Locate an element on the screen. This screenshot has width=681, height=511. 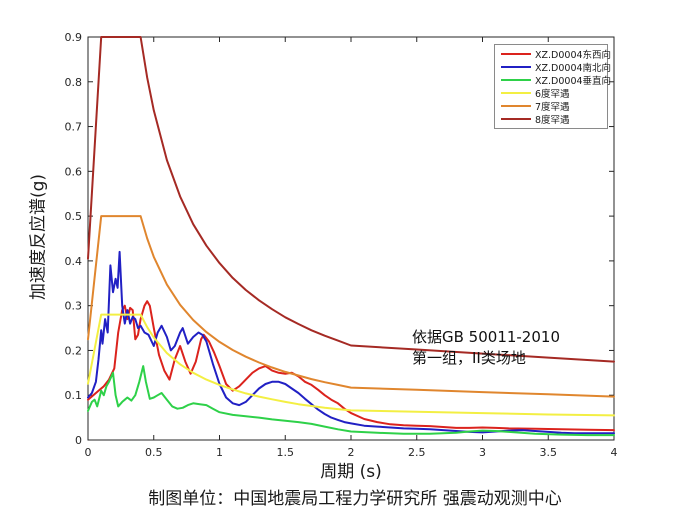
y-tick-label: 0.9 is located at coordinates (74, 37).